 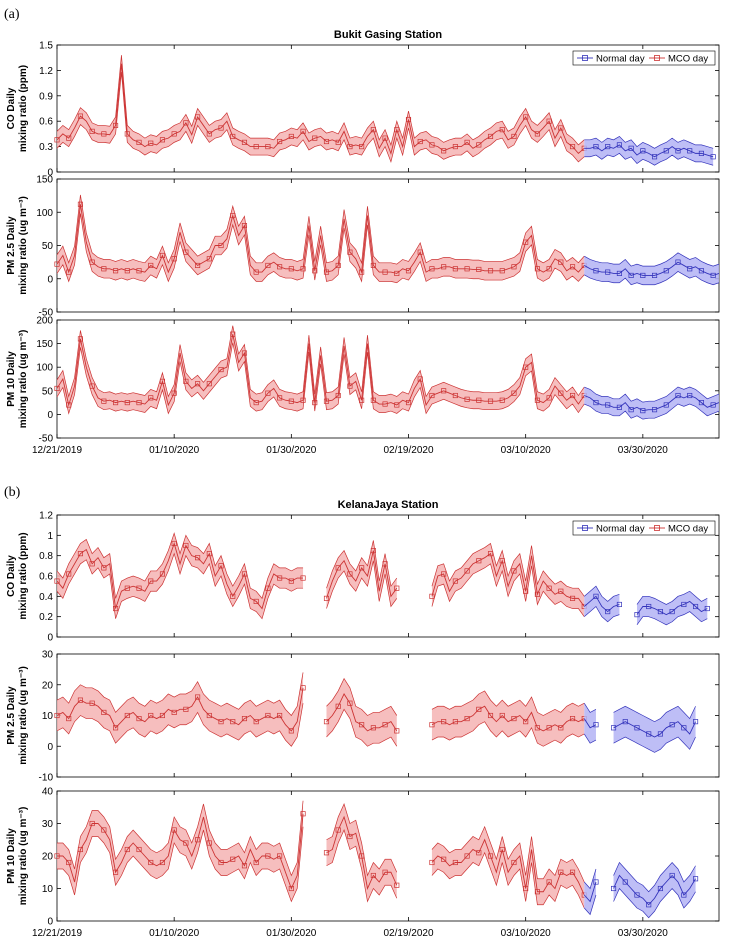 What do you see at coordinates (585, 528) in the screenshot?
I see `legend-normal-marker` at bounding box center [585, 528].